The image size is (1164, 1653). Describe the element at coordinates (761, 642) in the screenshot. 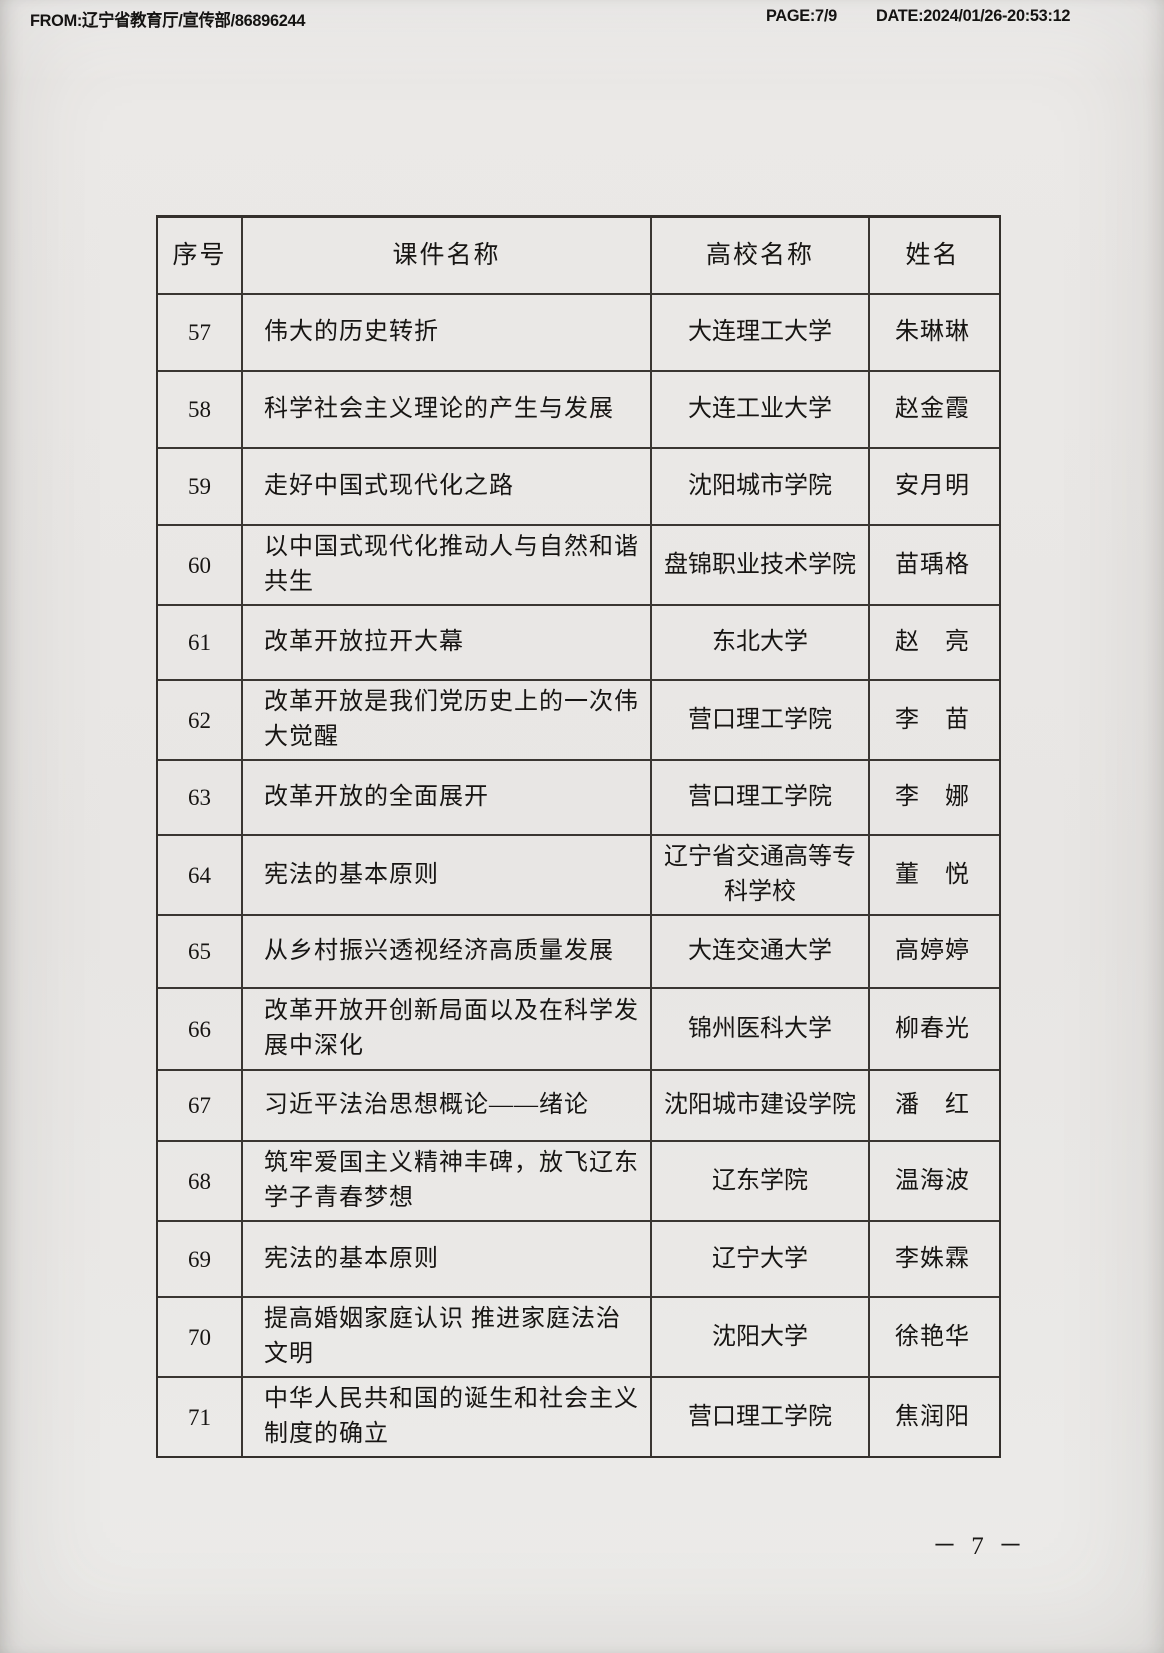

I see `cell-university: 东北大学` at that location.